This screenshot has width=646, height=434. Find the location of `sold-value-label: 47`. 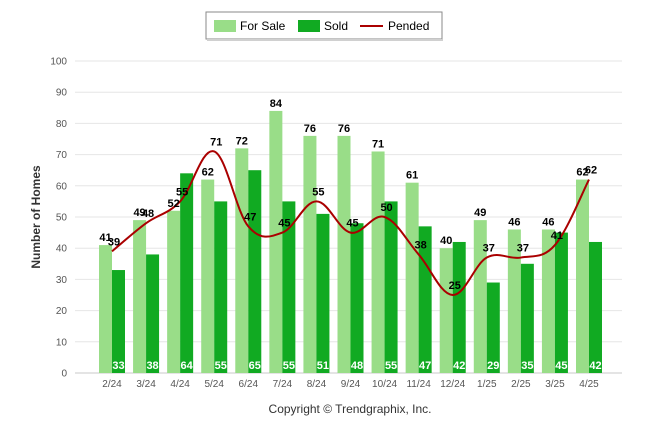

sold-value-label: 47 is located at coordinates (425, 366).